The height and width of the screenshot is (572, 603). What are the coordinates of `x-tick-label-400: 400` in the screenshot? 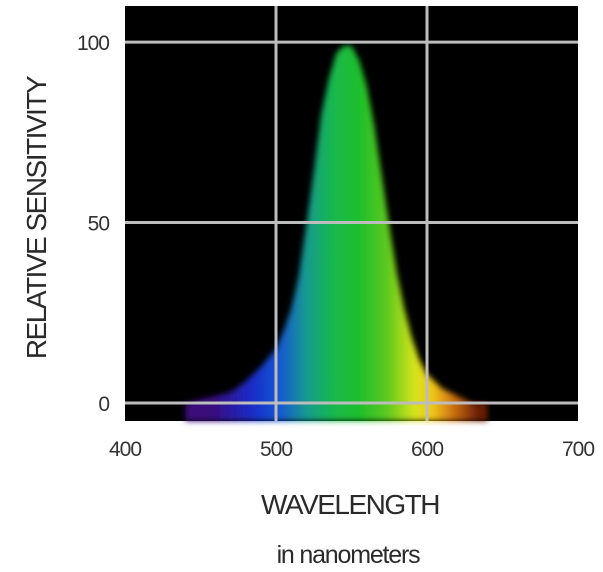 It's located at (125, 449).